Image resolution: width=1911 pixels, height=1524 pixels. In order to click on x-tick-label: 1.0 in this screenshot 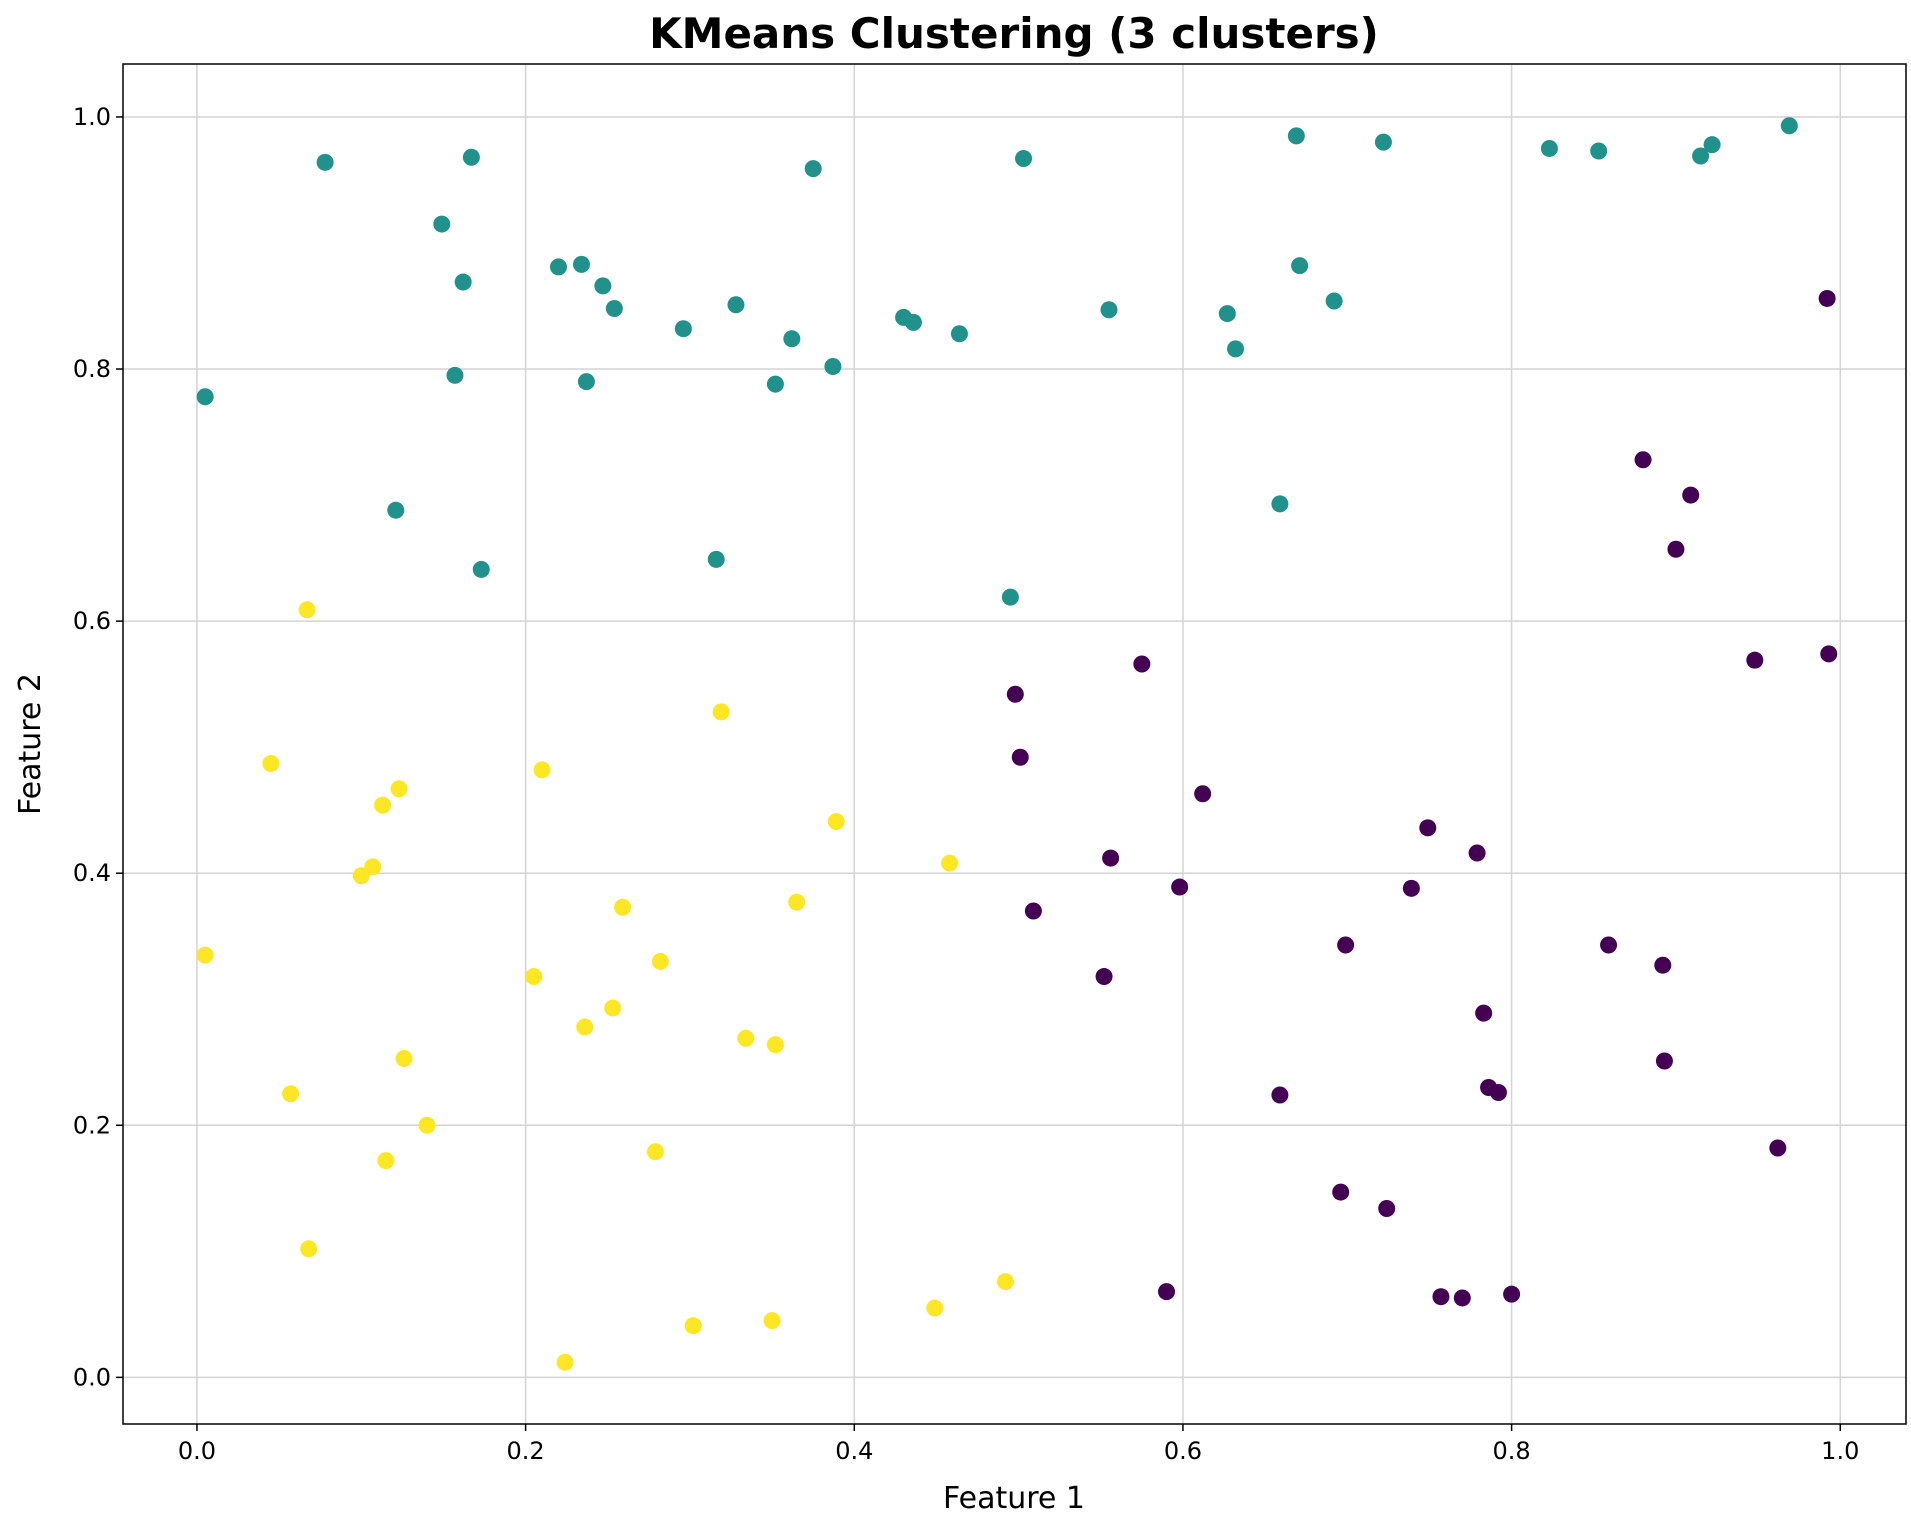, I will do `click(1840, 1451)`.